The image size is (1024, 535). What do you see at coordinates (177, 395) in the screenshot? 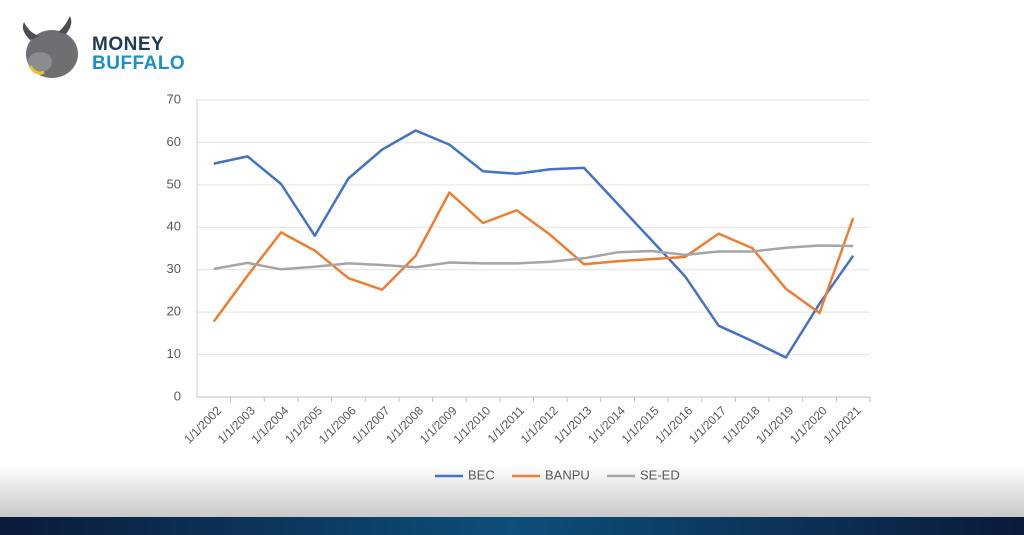
I see `y-tick-label: 0` at bounding box center [177, 395].